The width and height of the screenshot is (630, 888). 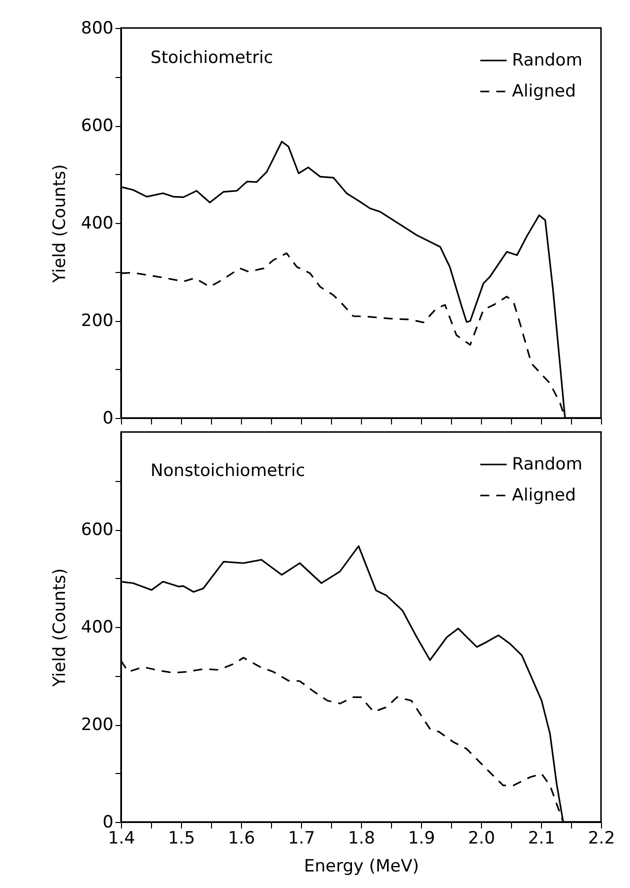 What do you see at coordinates (228, 471) in the screenshot?
I see `text: Nonstoichiometric` at bounding box center [228, 471].